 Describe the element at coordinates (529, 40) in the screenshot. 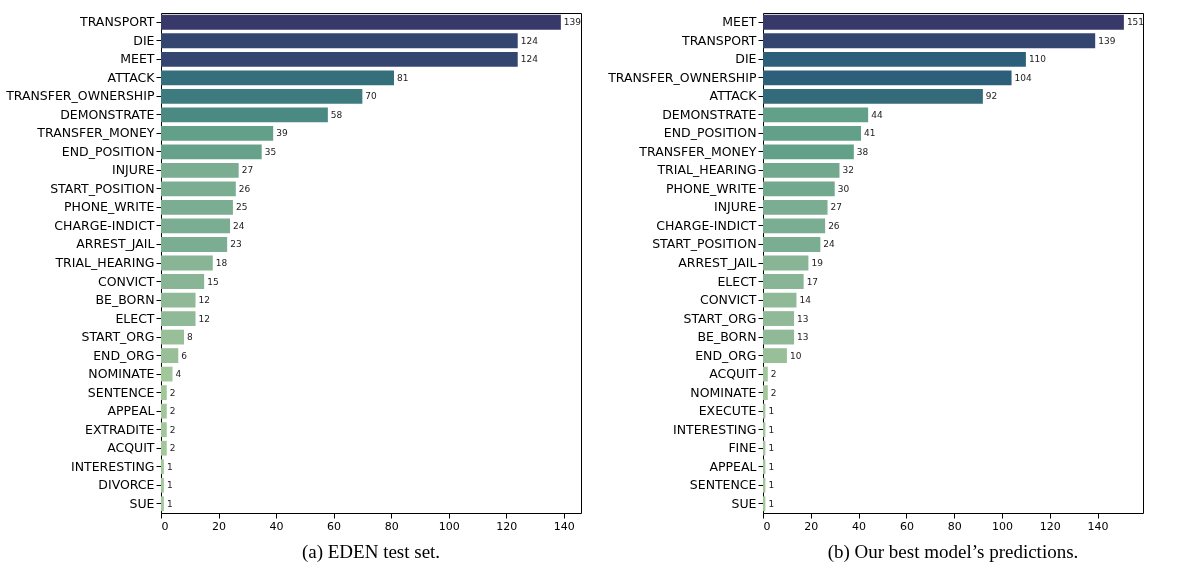

I see `data-label: 124` at that location.